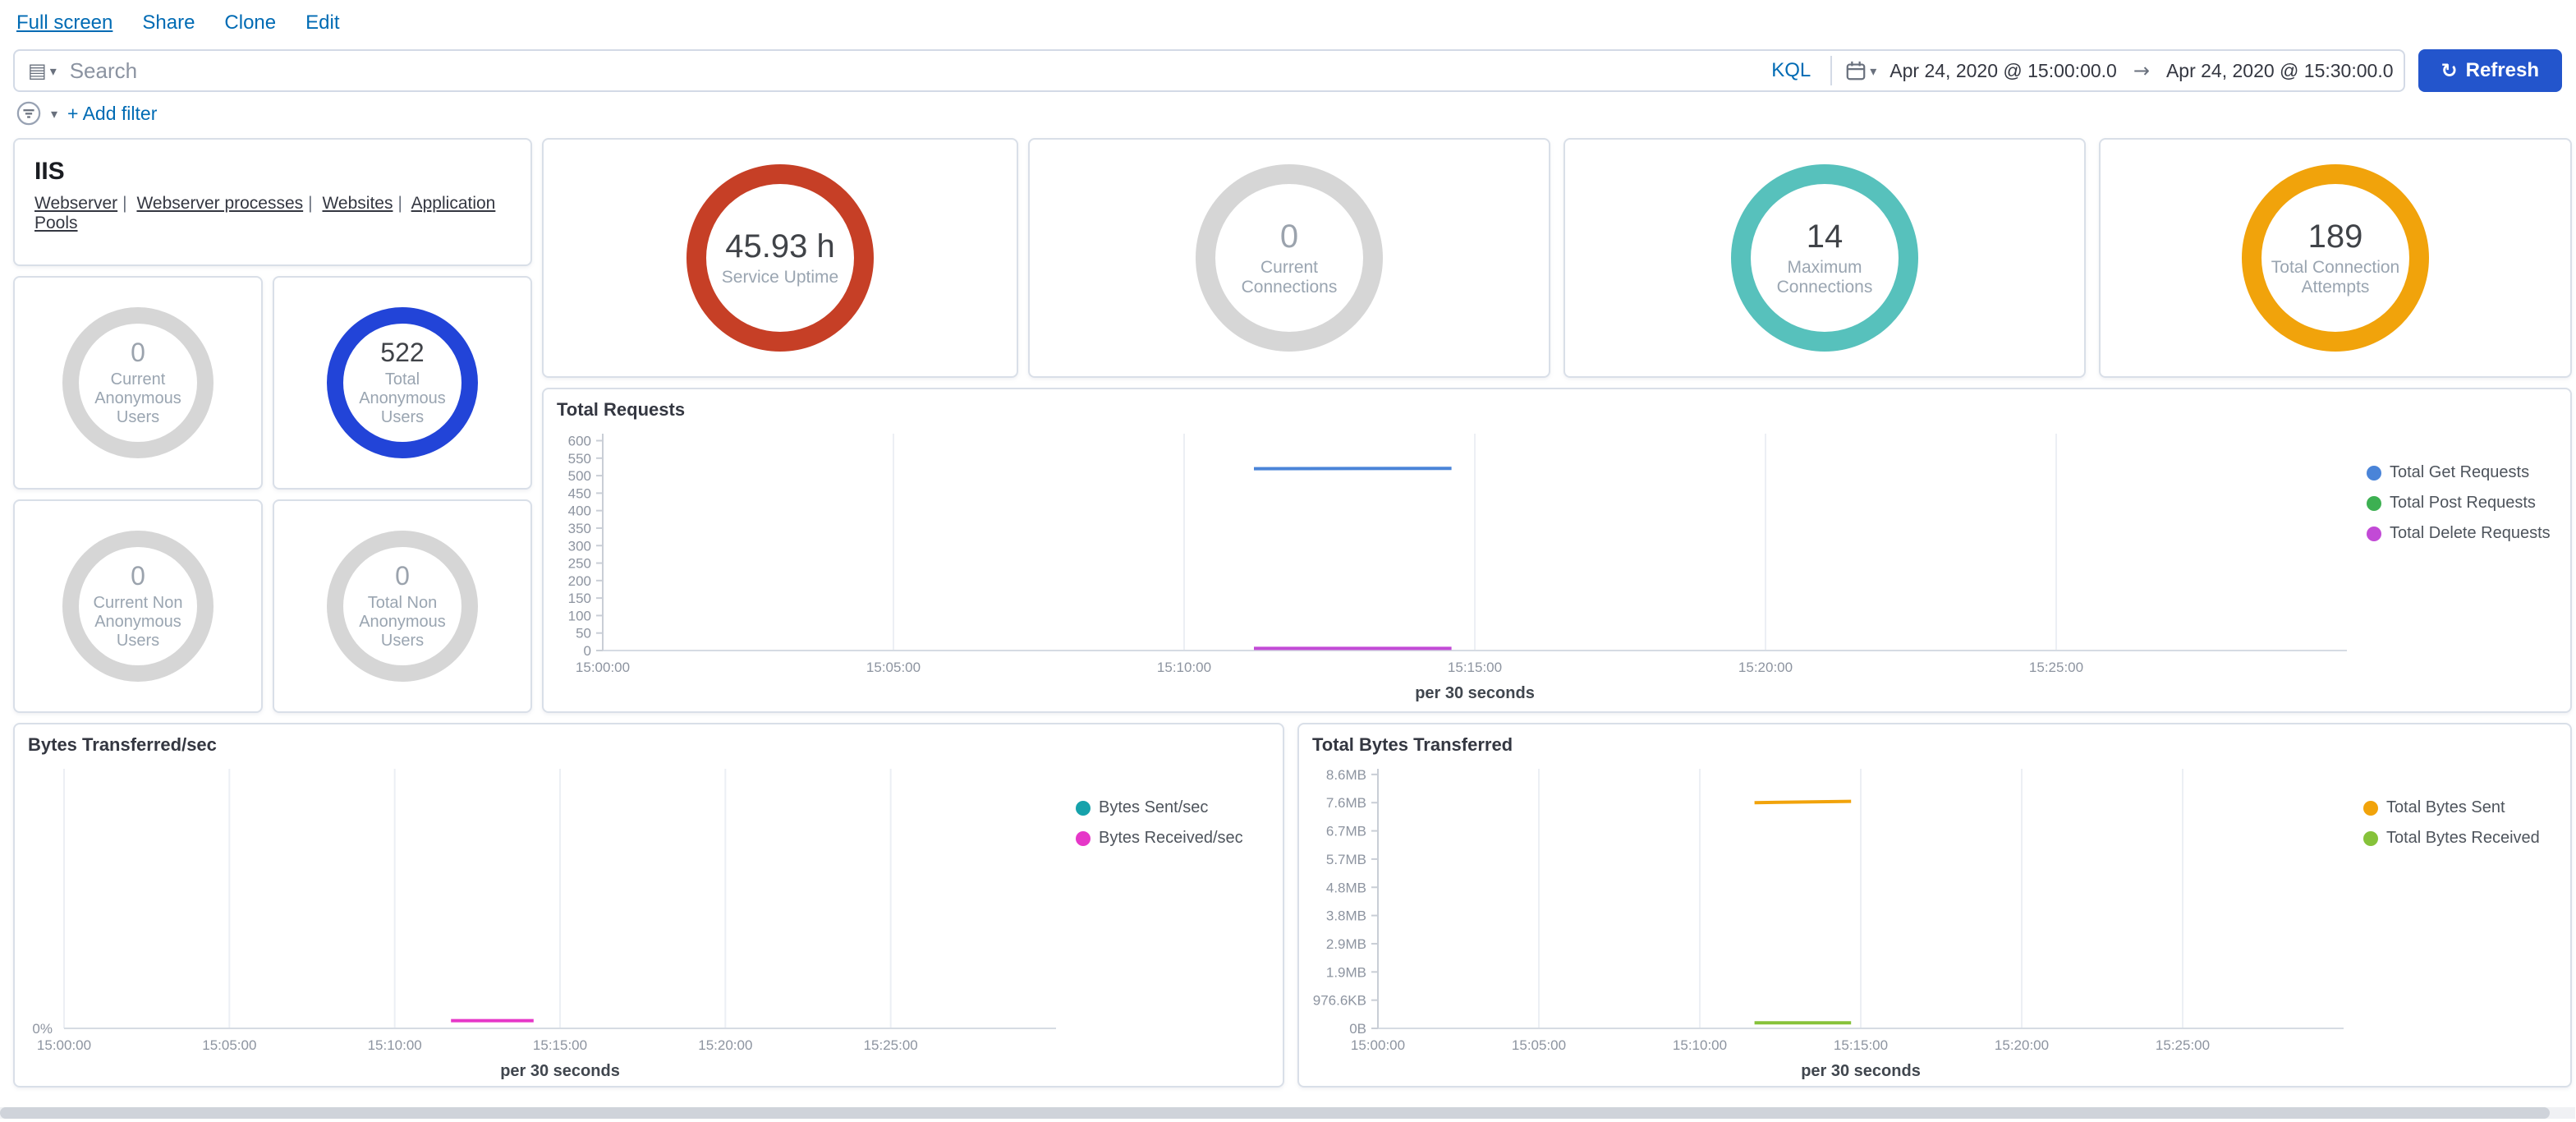  What do you see at coordinates (112, 113) in the screenshot?
I see `add-filter-button: + Add filter` at bounding box center [112, 113].